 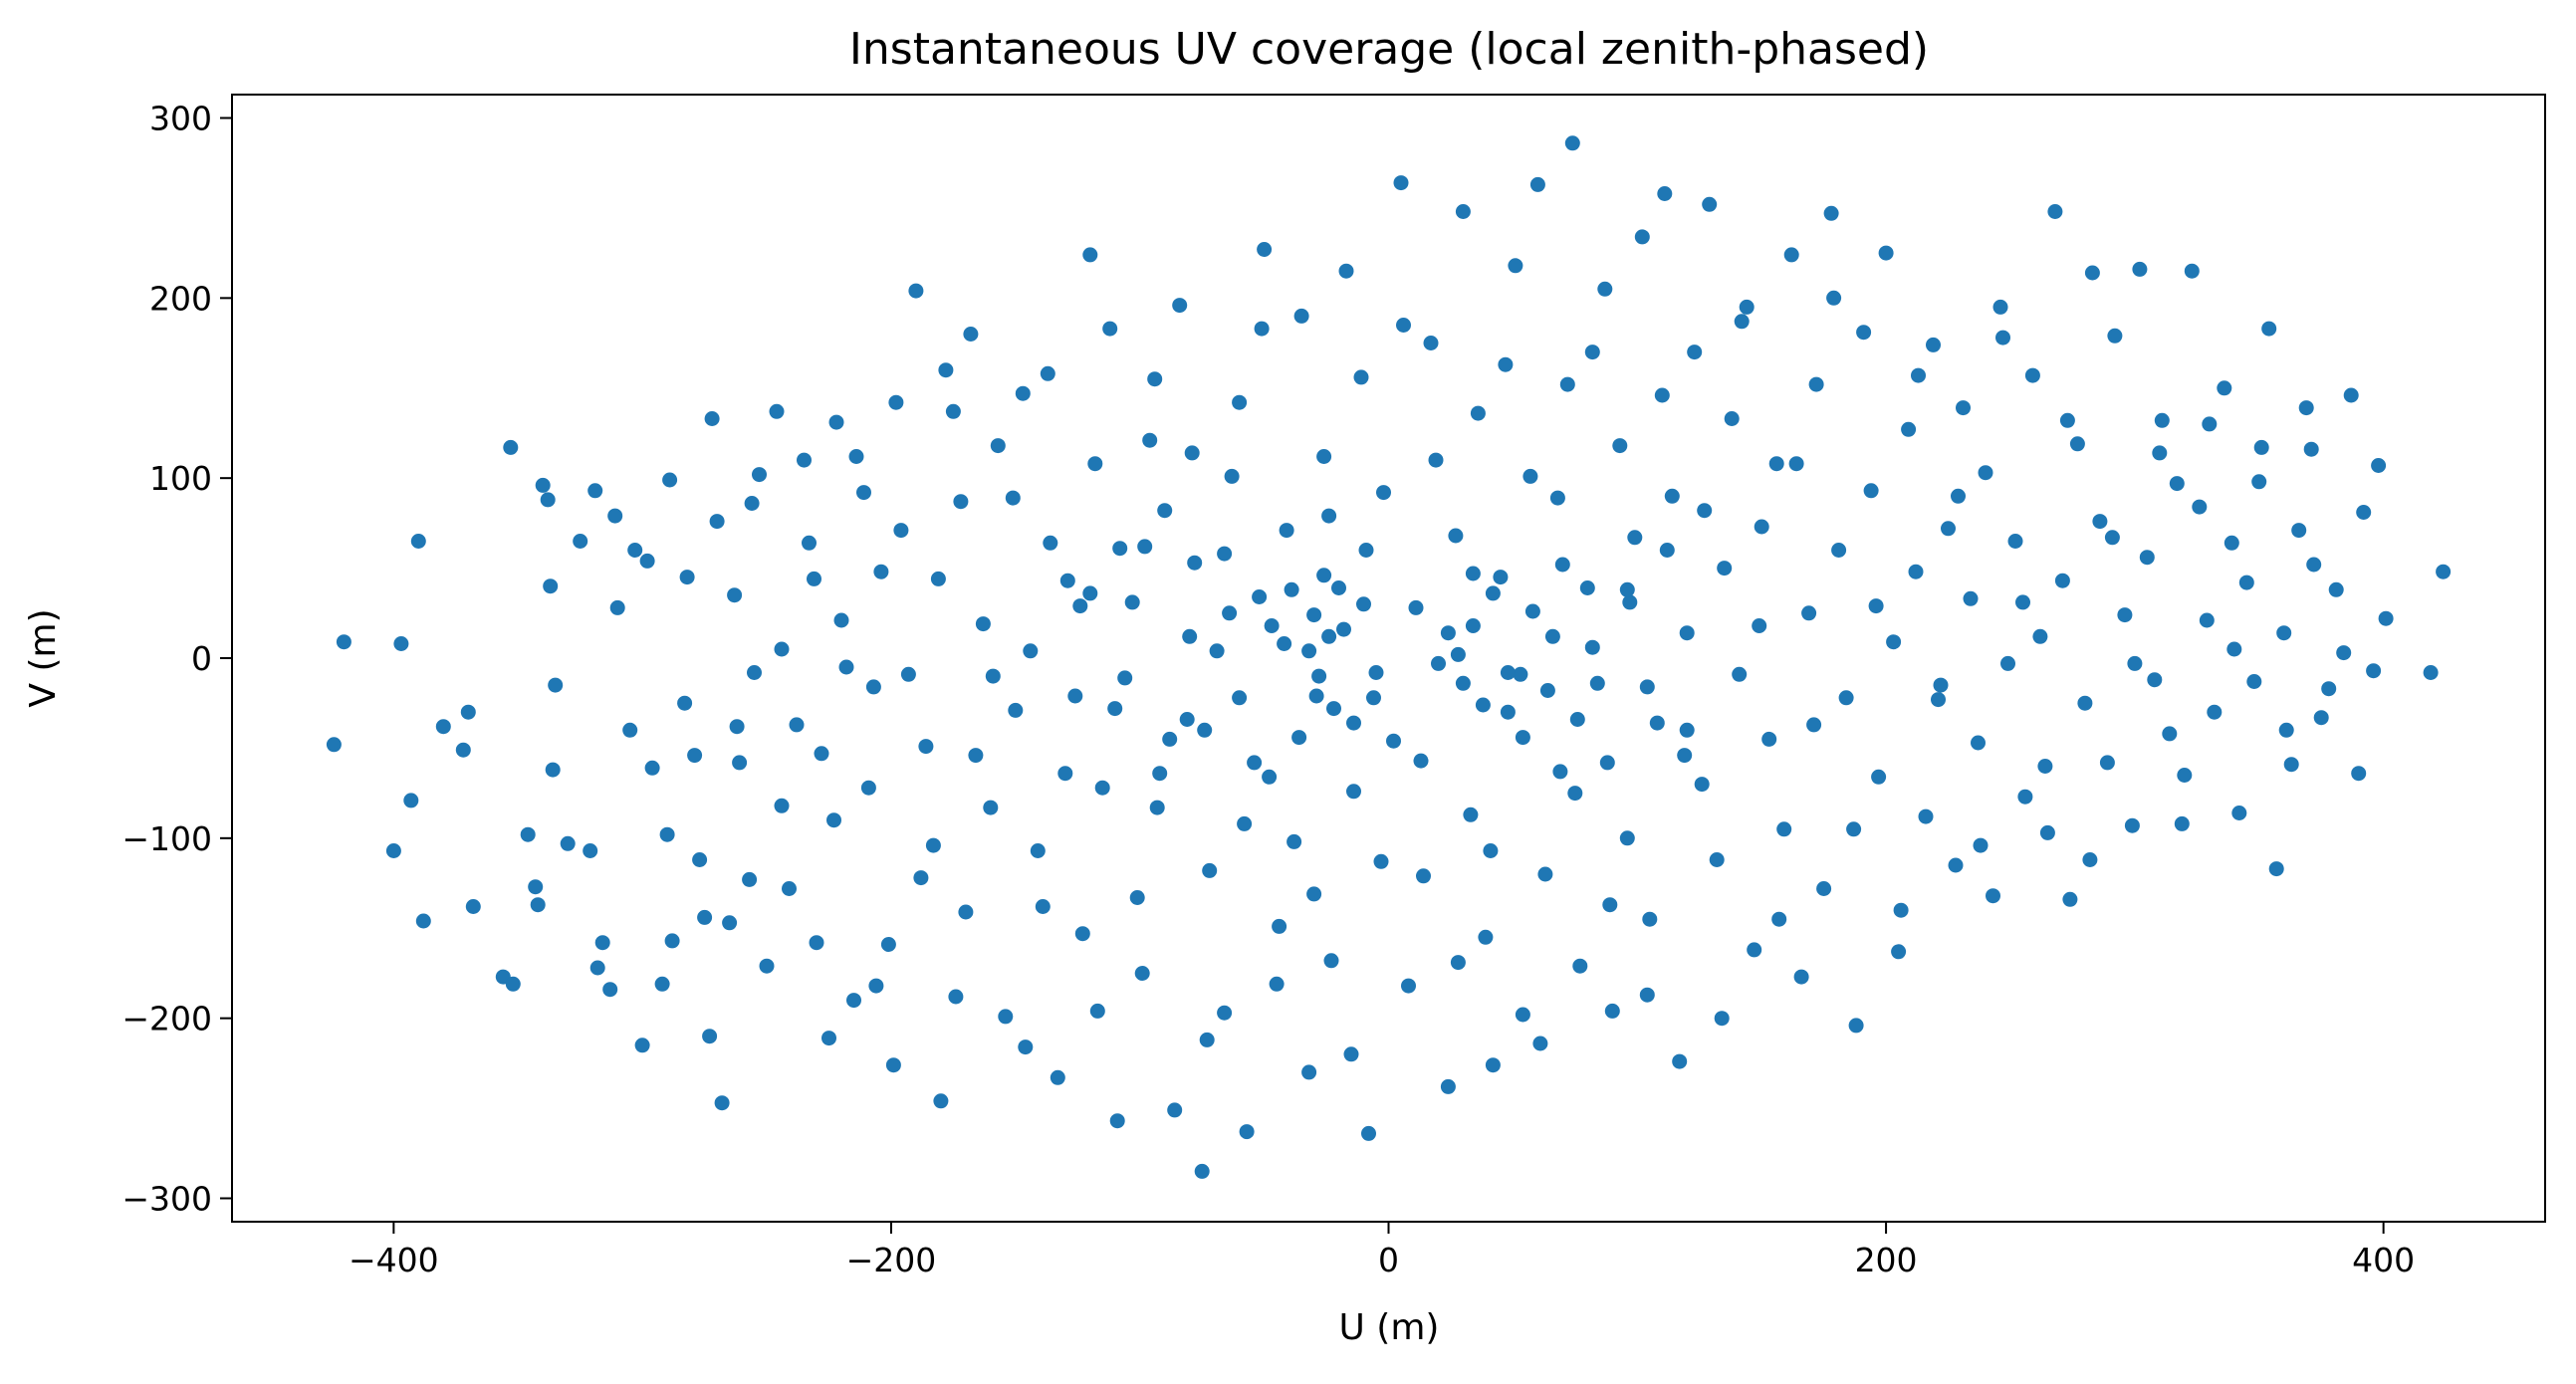 I want to click on y-tick-label: −100, so click(x=166, y=839).